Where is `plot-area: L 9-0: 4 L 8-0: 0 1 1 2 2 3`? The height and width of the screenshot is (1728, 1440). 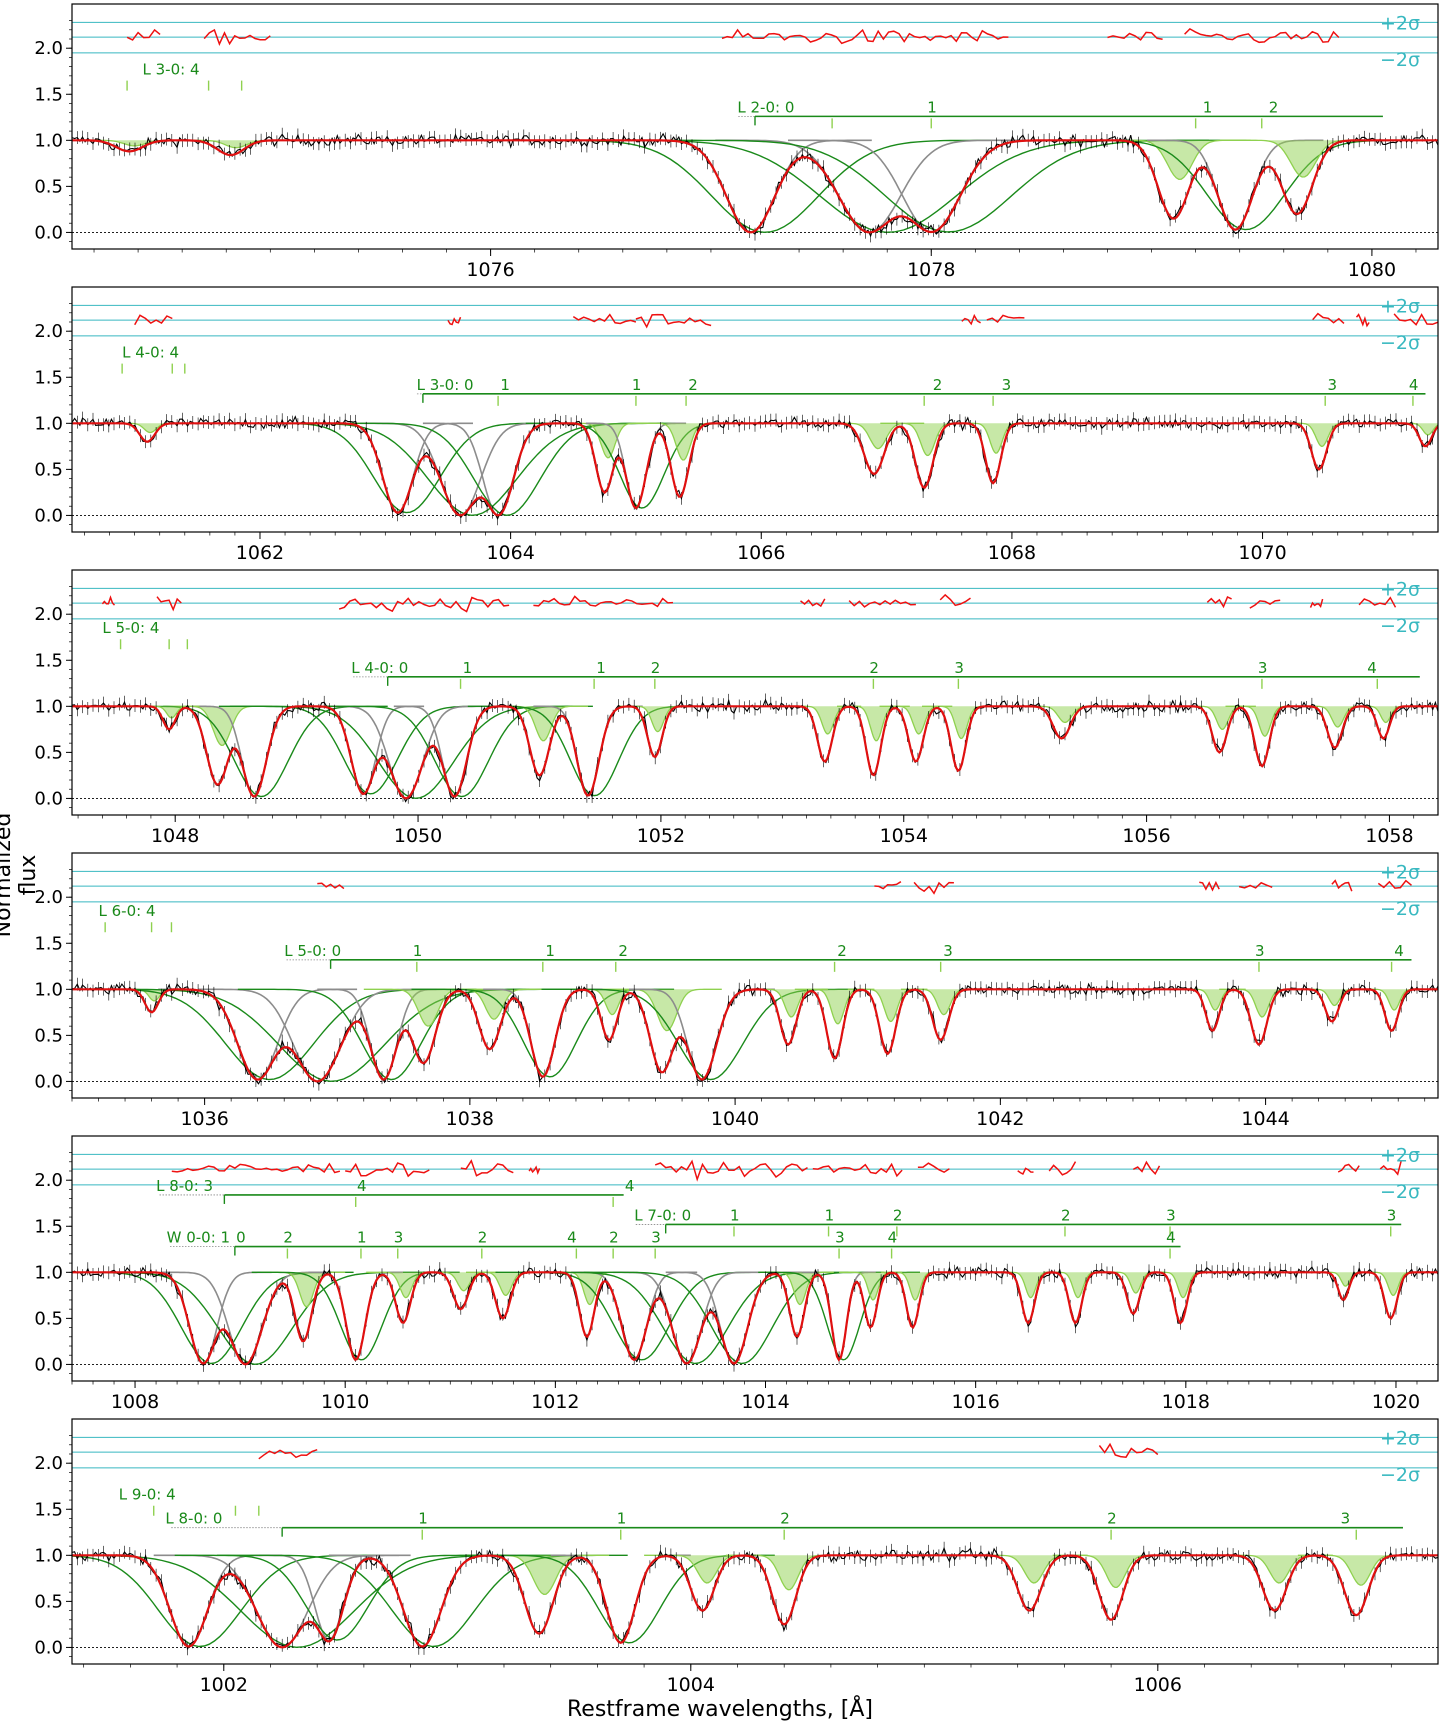
plot-area: L 9-0: 4 L 8-0: 0 1 1 2 2 3 is located at coordinates (755, 1546).